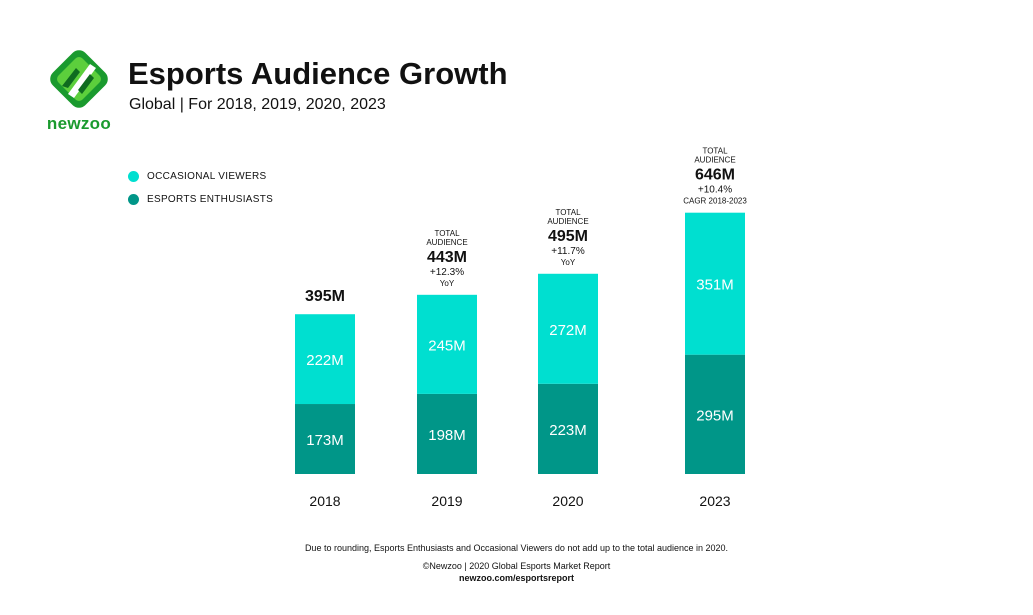 The image size is (1033, 615). Describe the element at coordinates (568, 236) in the screenshot. I see `total-value-2020: 495M` at that location.